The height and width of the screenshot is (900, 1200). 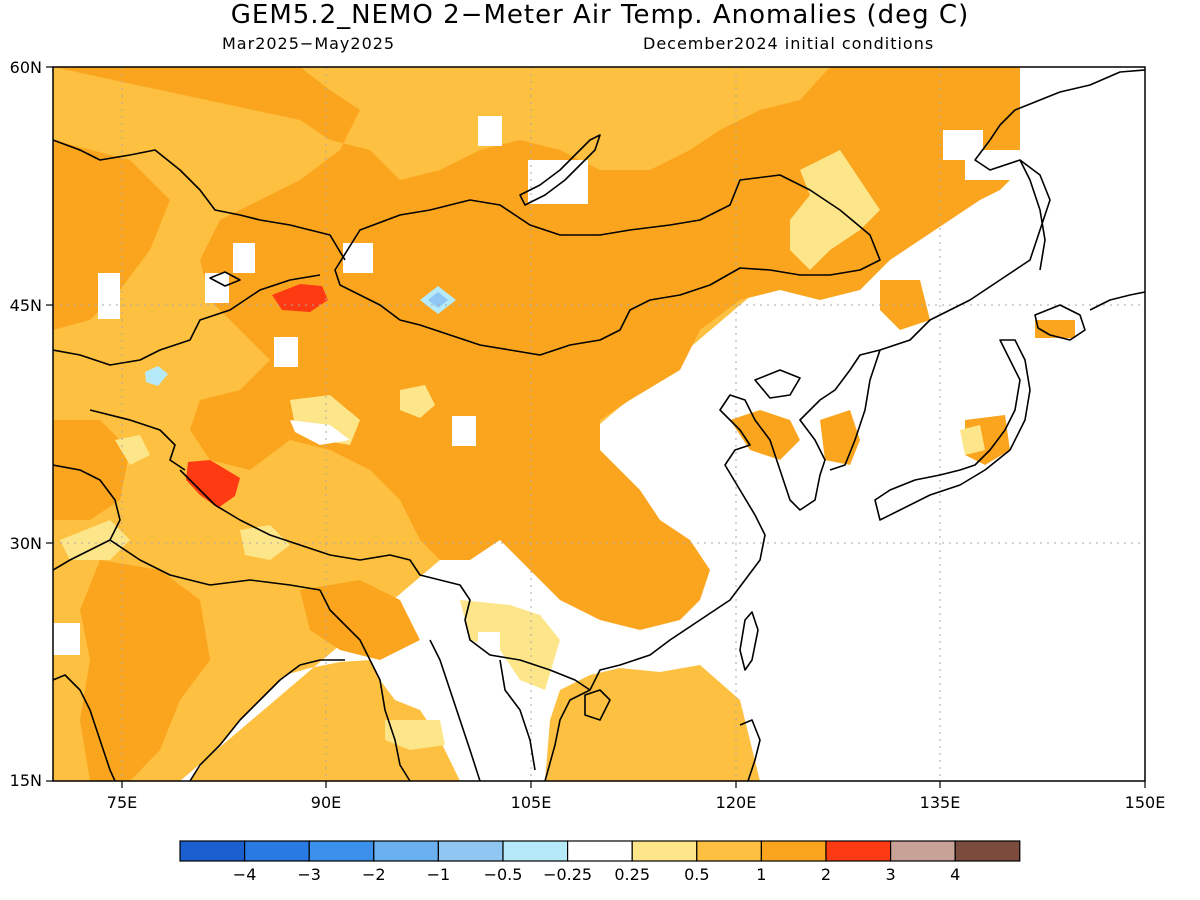 I want to click on lon-label: 120E, so click(x=736, y=802).